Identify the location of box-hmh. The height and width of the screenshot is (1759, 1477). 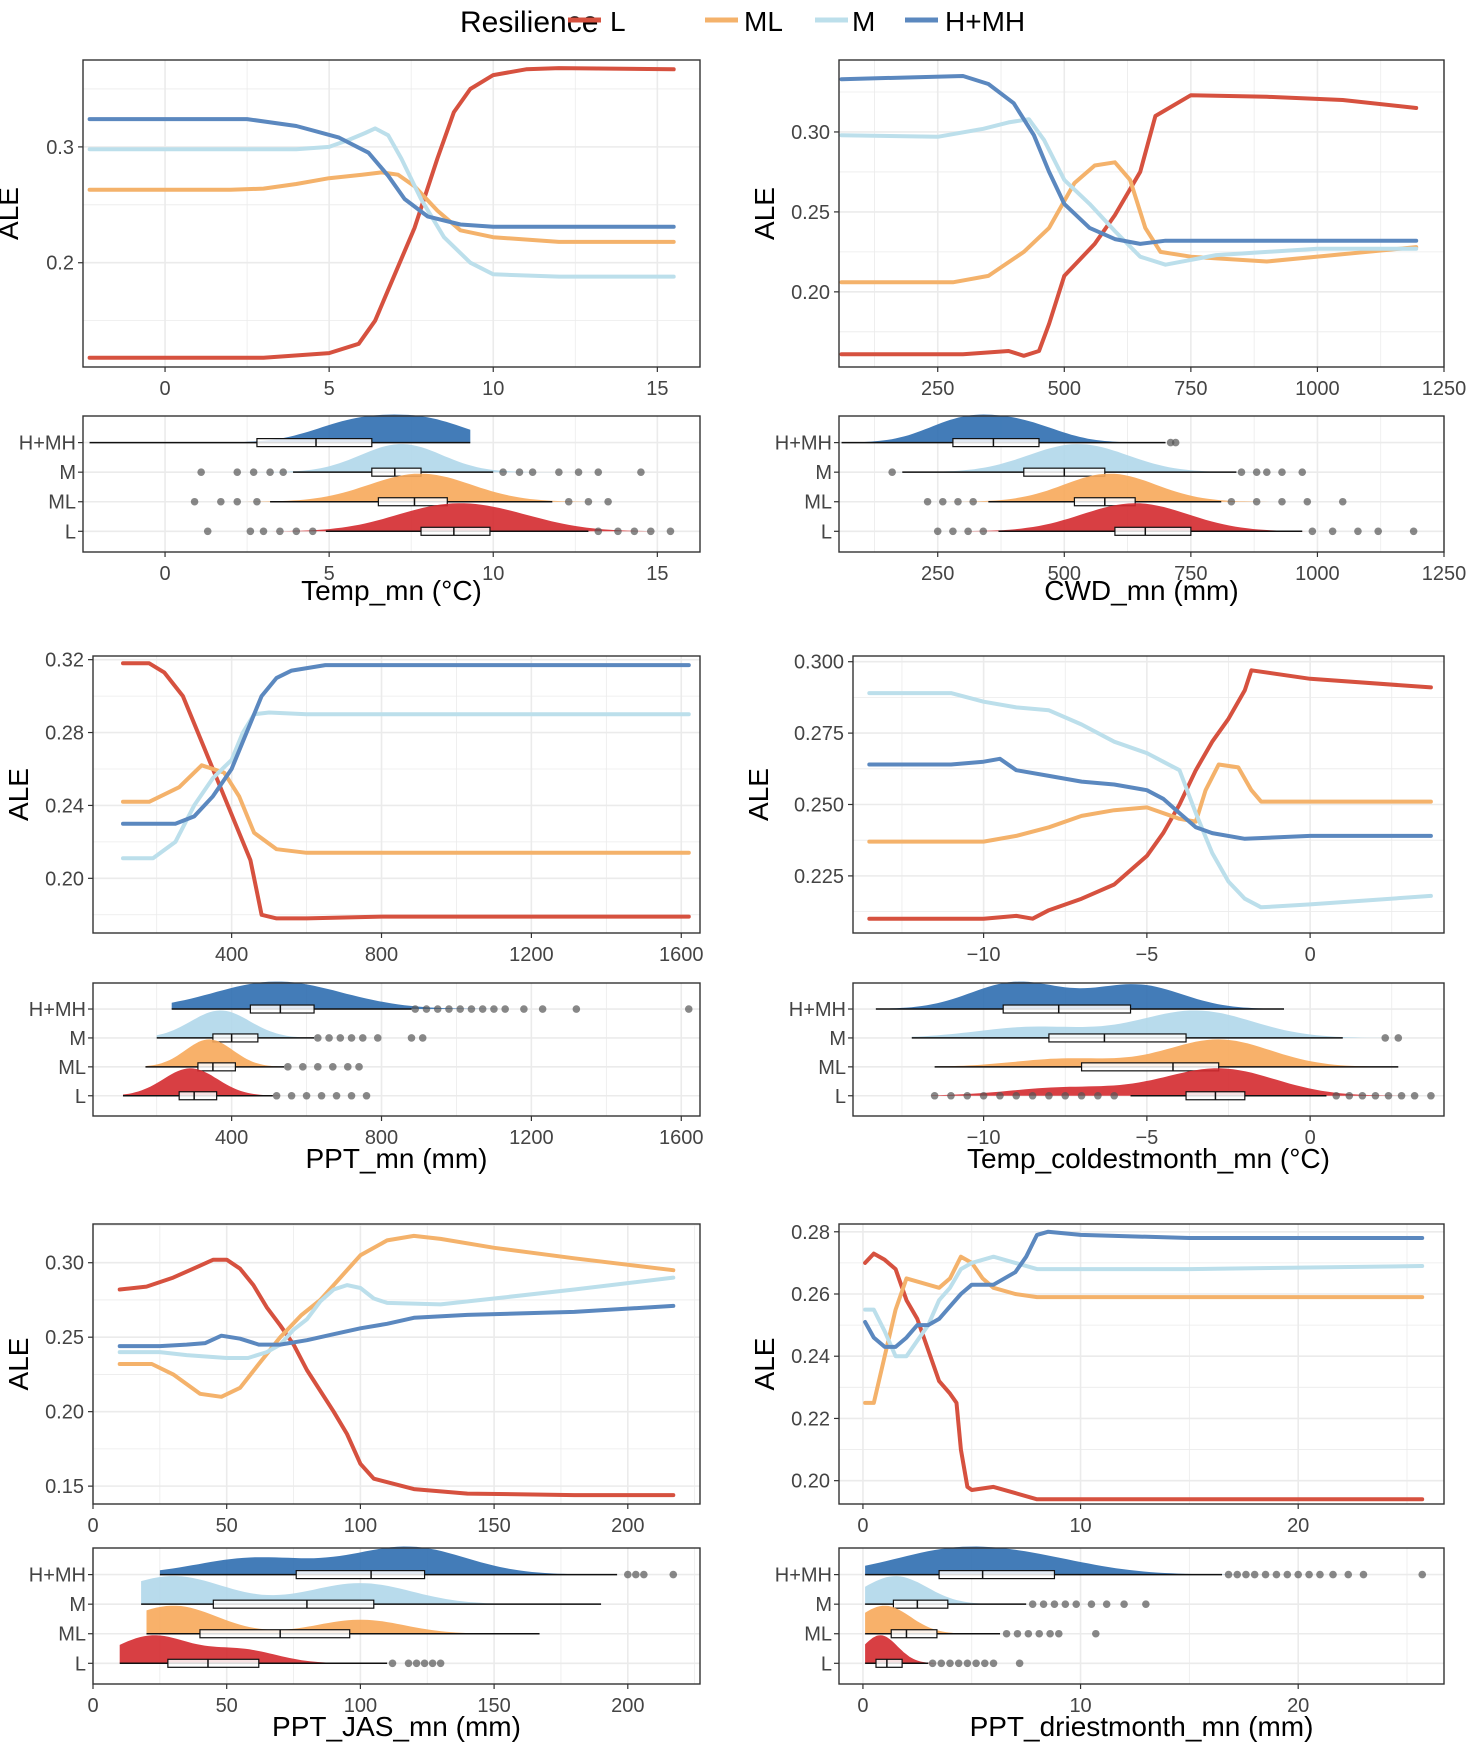
(360, 1575).